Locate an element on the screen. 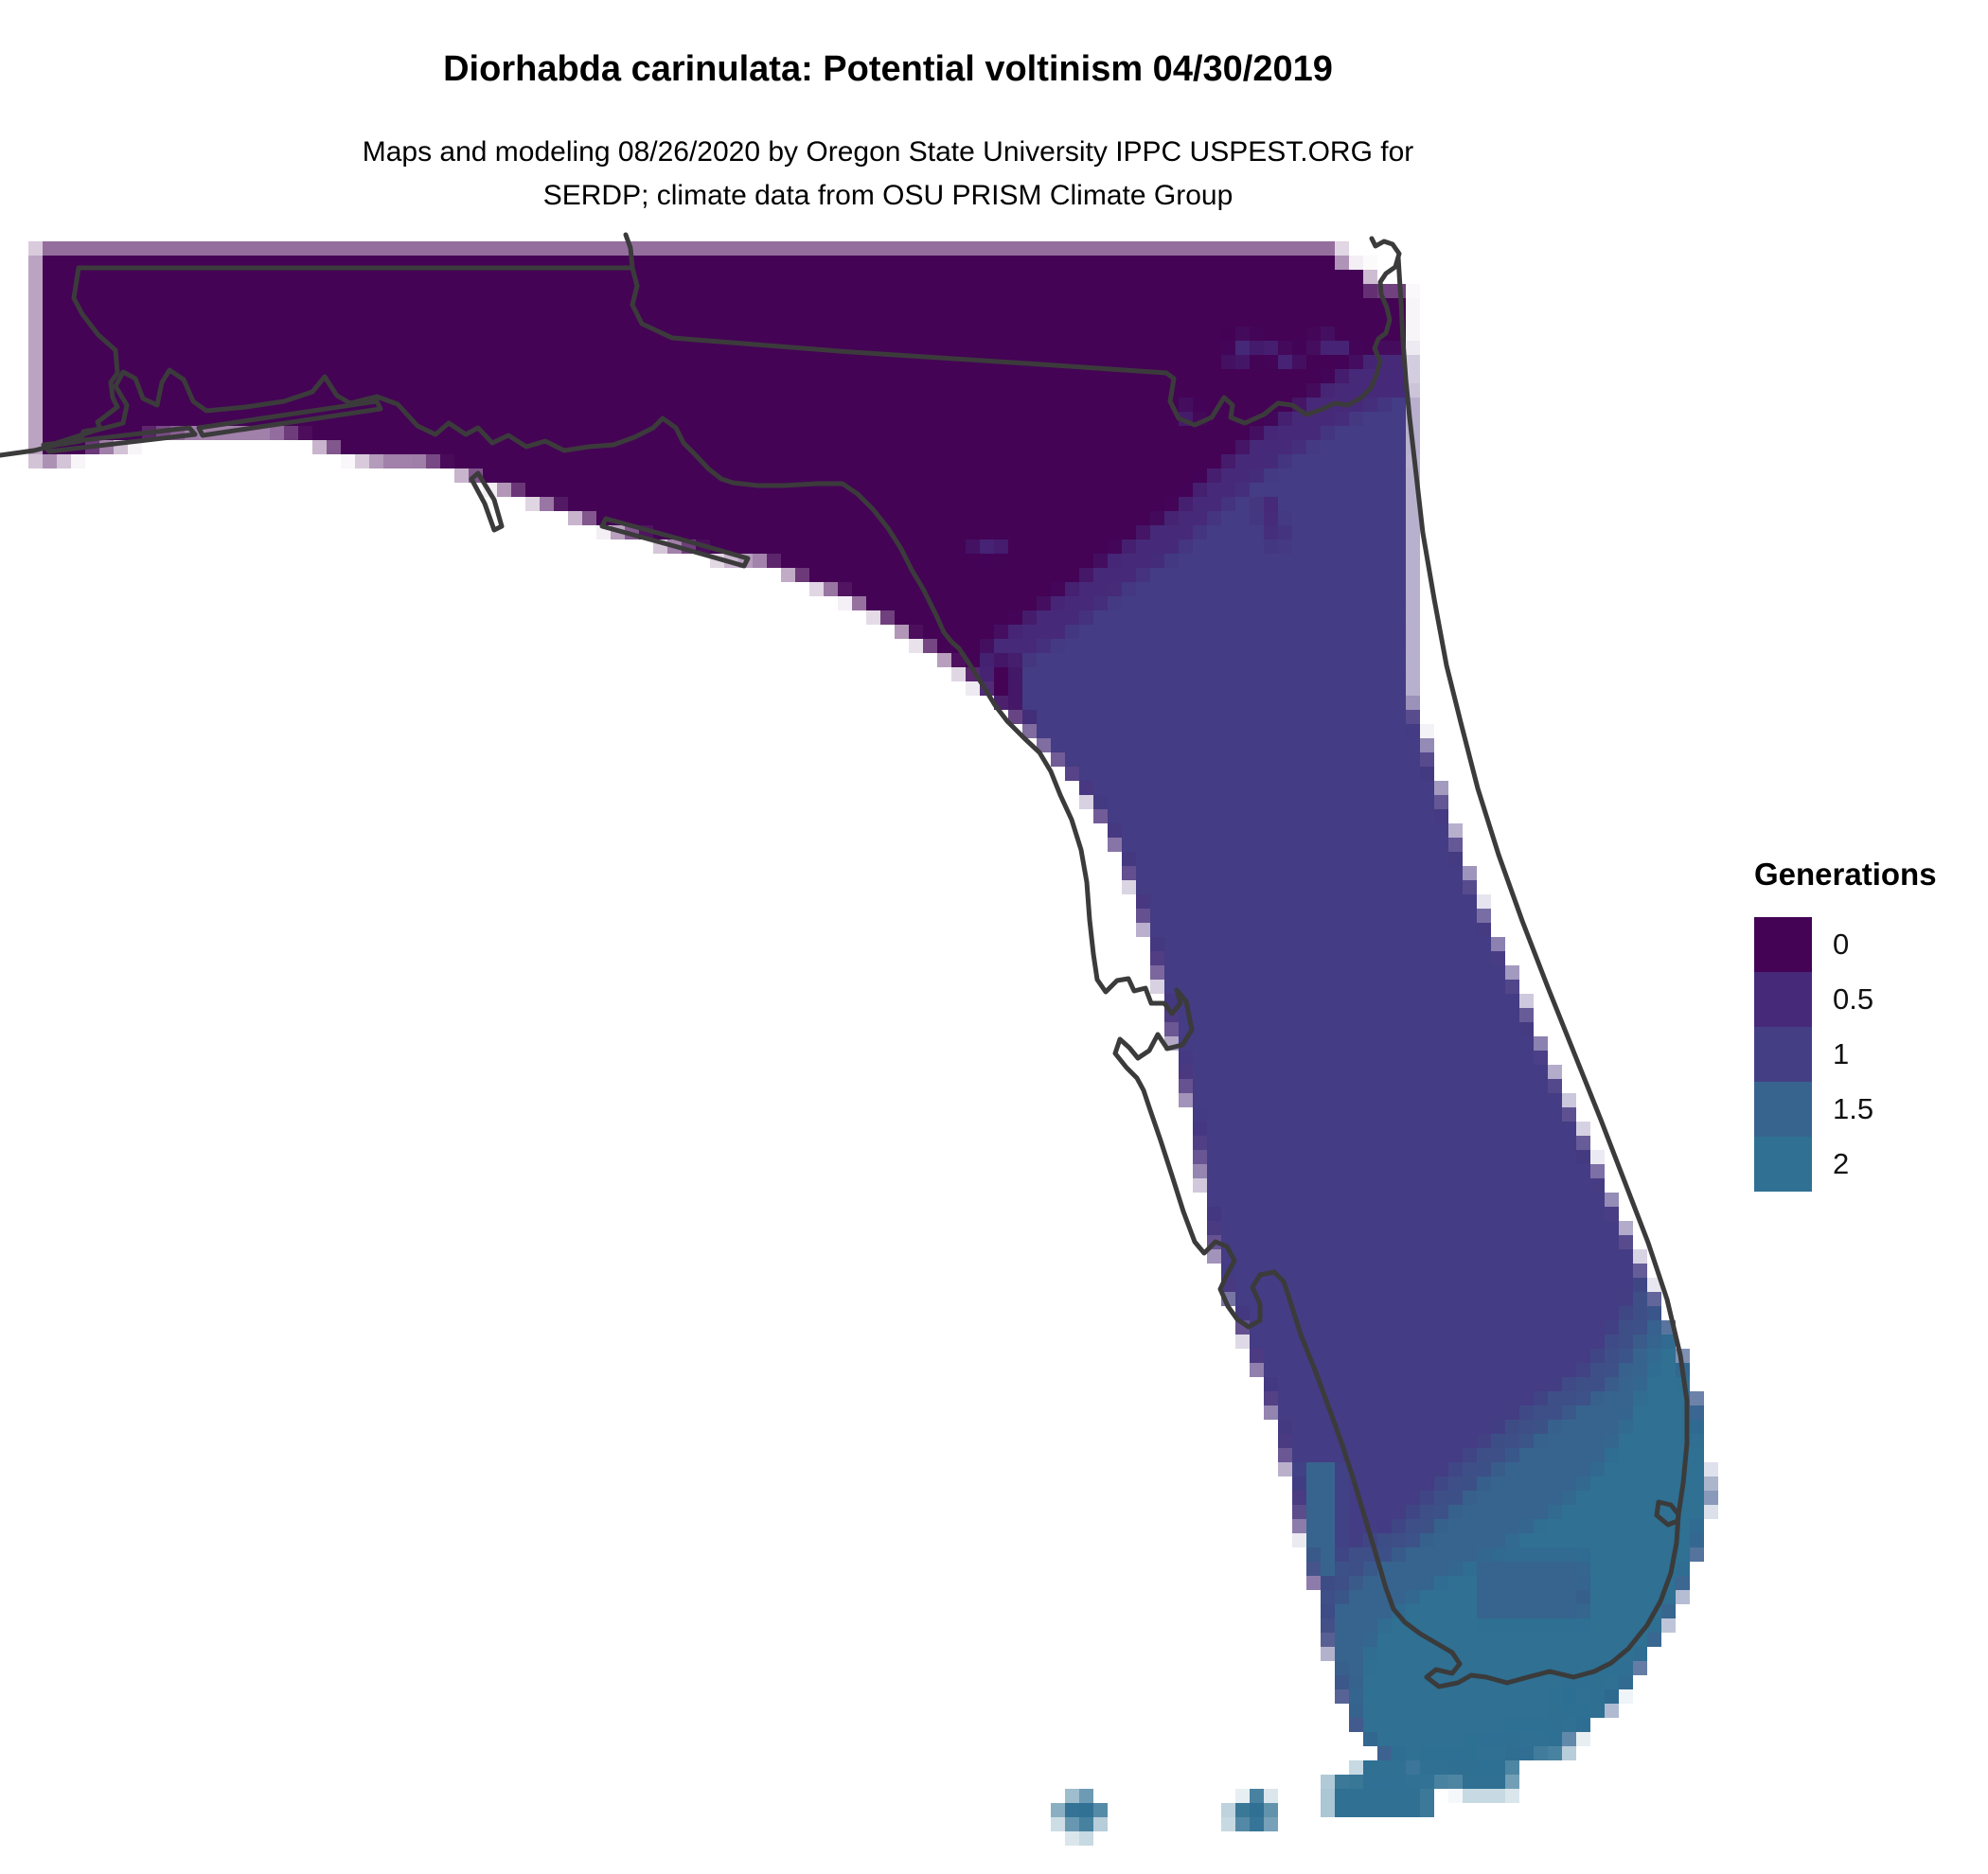 The width and height of the screenshot is (1988, 1874). legend-label: 0.5 is located at coordinates (1853, 999).